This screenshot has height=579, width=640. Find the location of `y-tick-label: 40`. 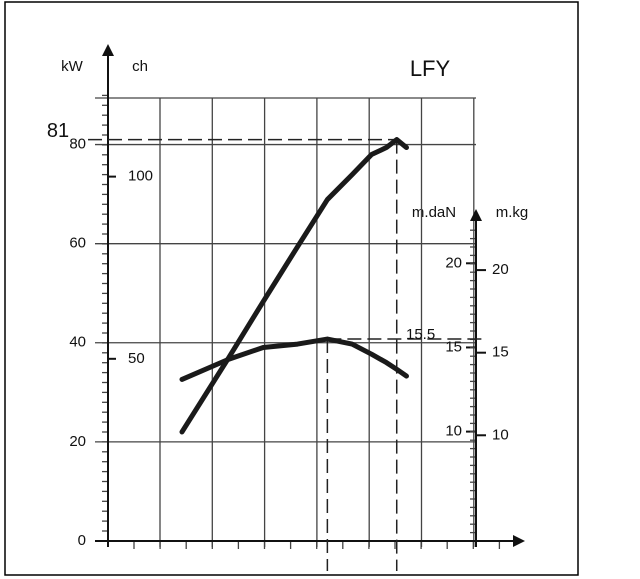

y-tick-label: 40 is located at coordinates (77, 342).